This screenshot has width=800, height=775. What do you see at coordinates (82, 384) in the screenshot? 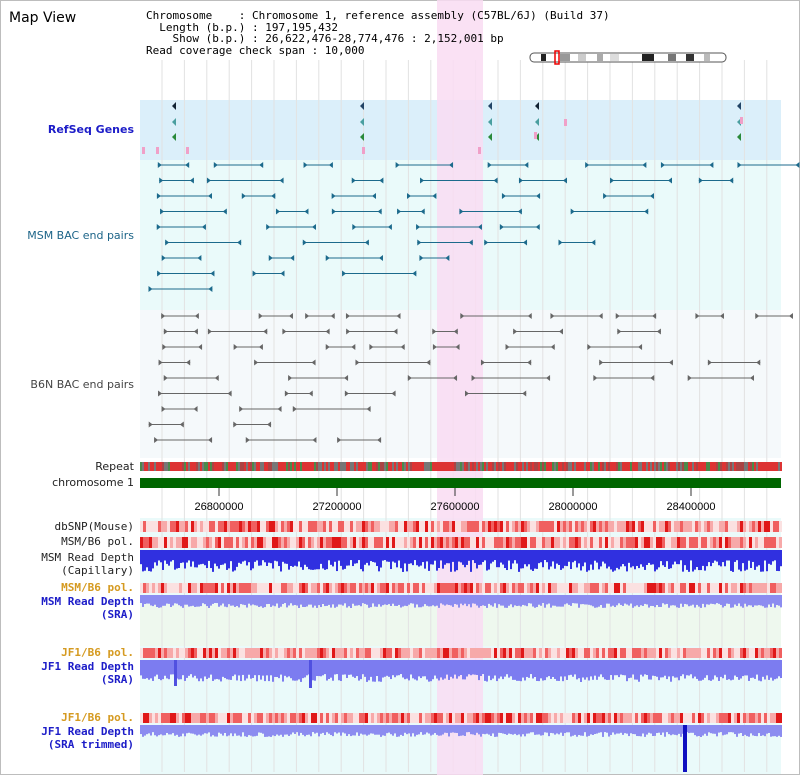
I see `track-label-b6n-bac: B6N BAC end pairs` at bounding box center [82, 384].